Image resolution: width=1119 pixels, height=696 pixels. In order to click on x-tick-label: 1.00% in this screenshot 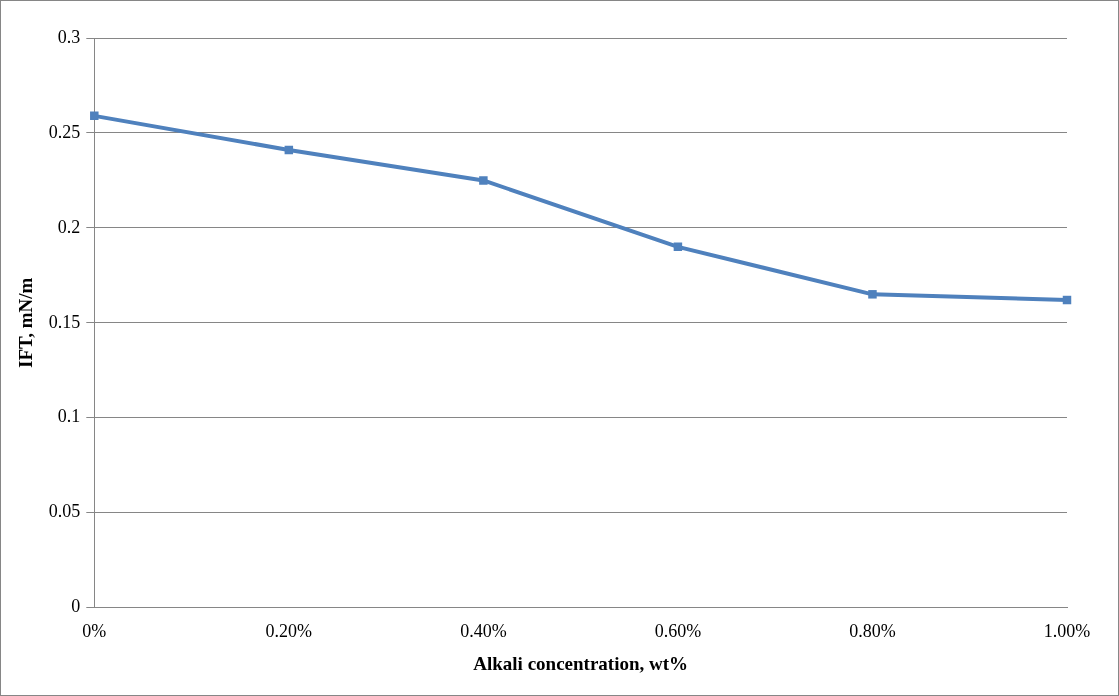, I will do `click(1067, 631)`.